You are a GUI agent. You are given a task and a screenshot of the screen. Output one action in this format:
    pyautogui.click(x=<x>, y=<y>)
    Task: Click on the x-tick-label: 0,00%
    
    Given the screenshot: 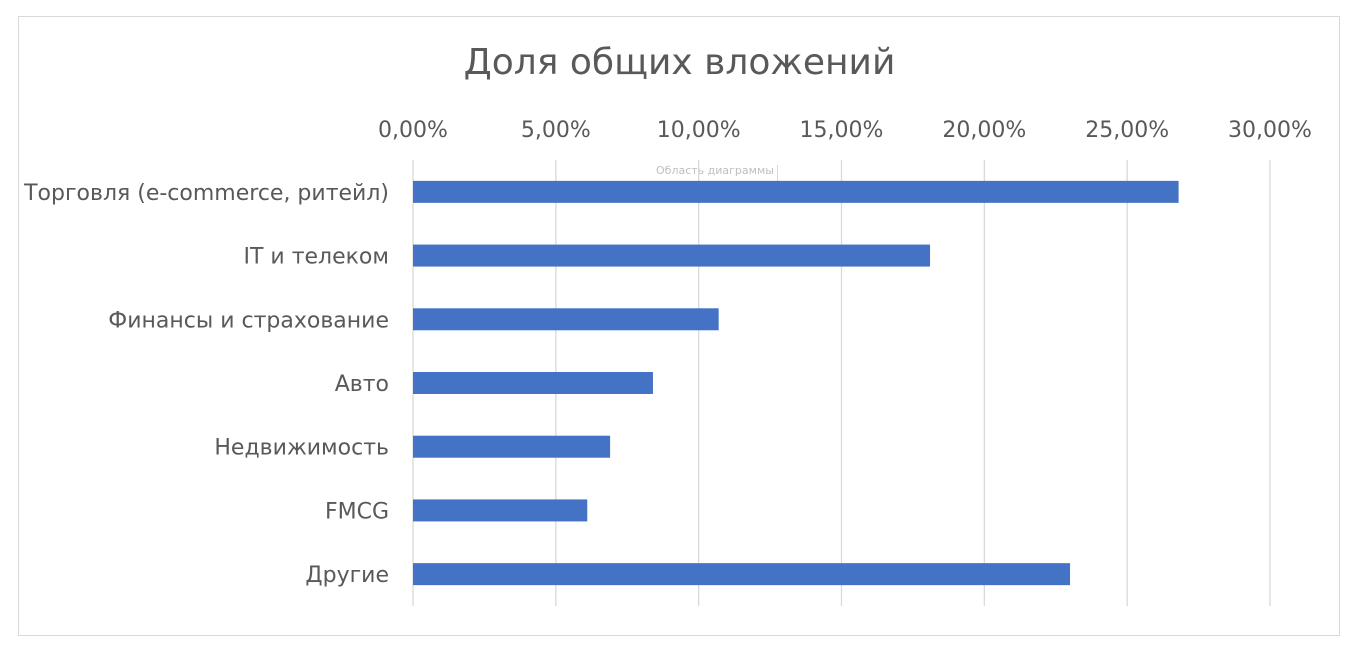 What is the action you would take?
    pyautogui.click(x=413, y=130)
    